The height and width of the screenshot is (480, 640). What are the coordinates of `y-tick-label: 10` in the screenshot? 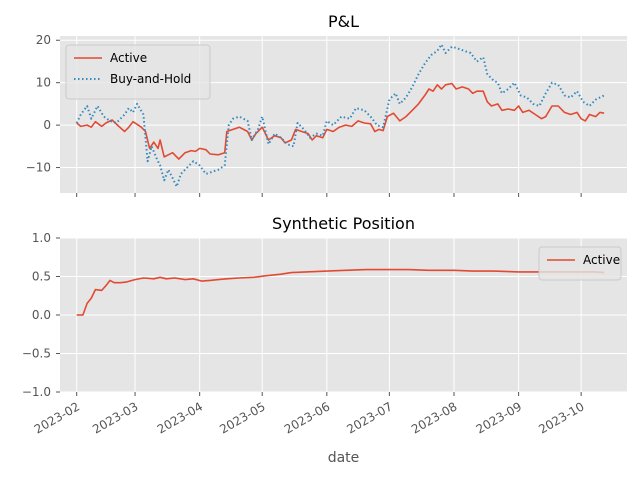 It's located at (43, 83).